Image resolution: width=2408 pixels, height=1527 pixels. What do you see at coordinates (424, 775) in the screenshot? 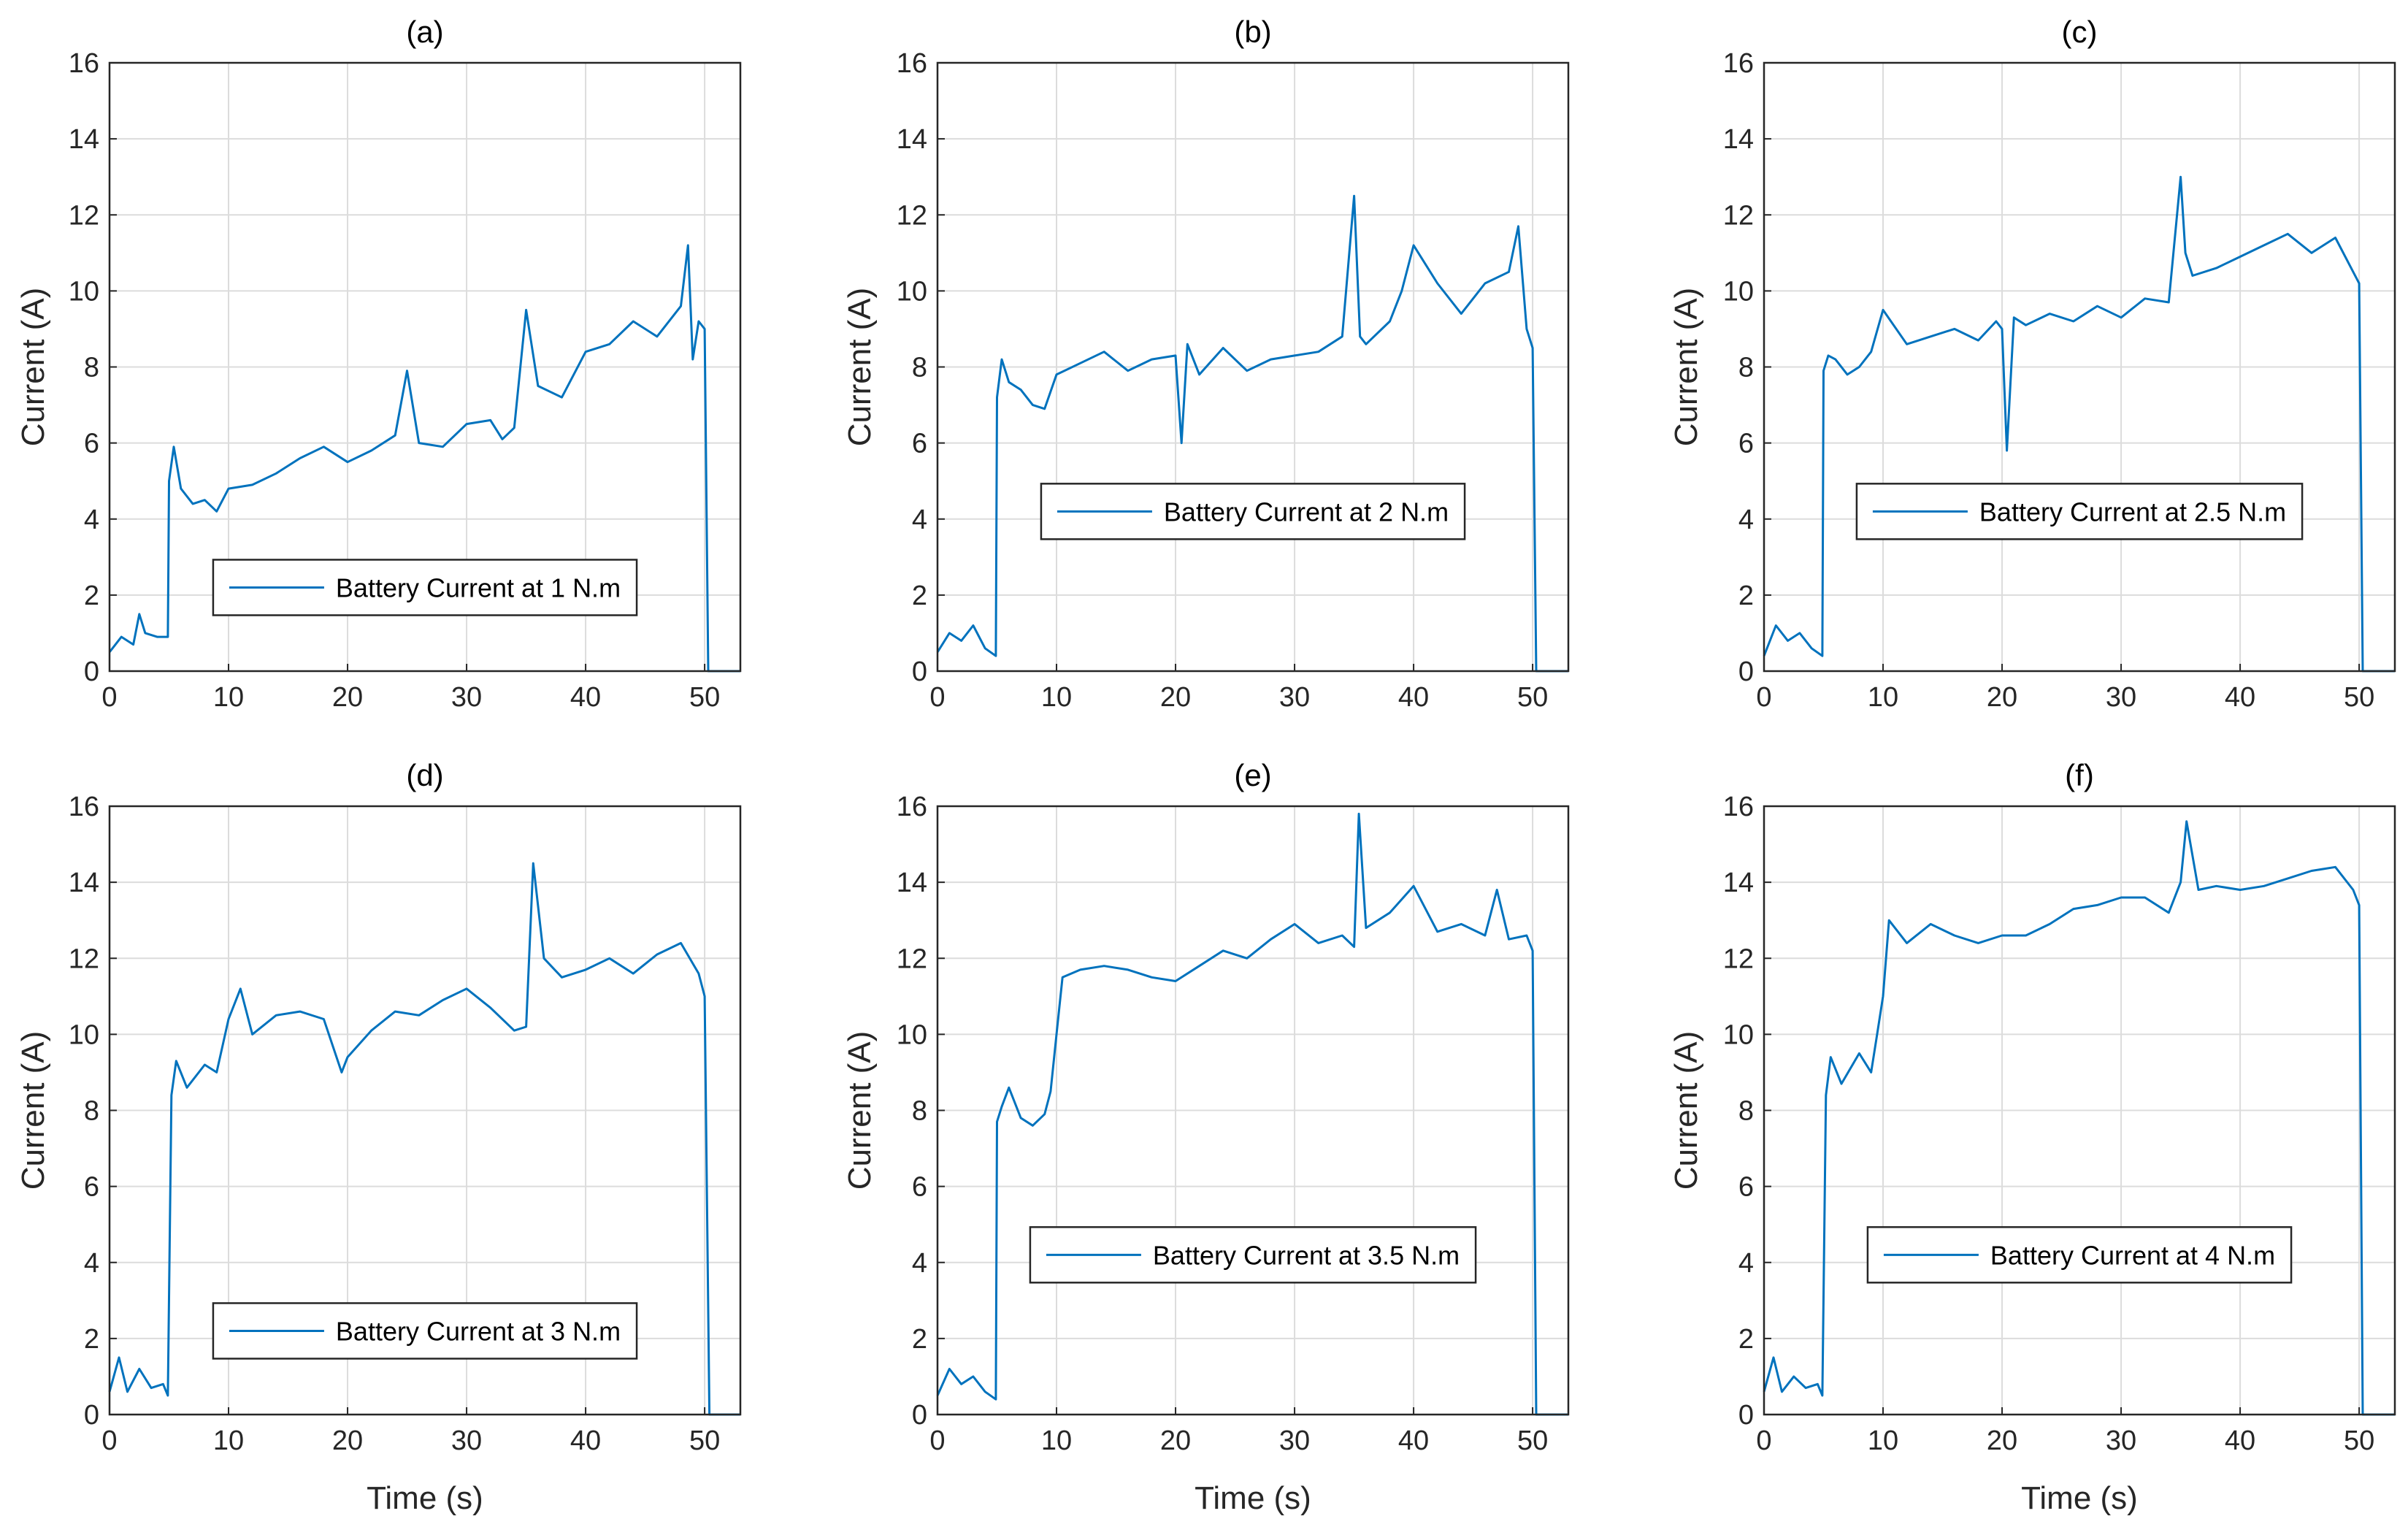
I see `subplot-title: (d)` at bounding box center [424, 775].